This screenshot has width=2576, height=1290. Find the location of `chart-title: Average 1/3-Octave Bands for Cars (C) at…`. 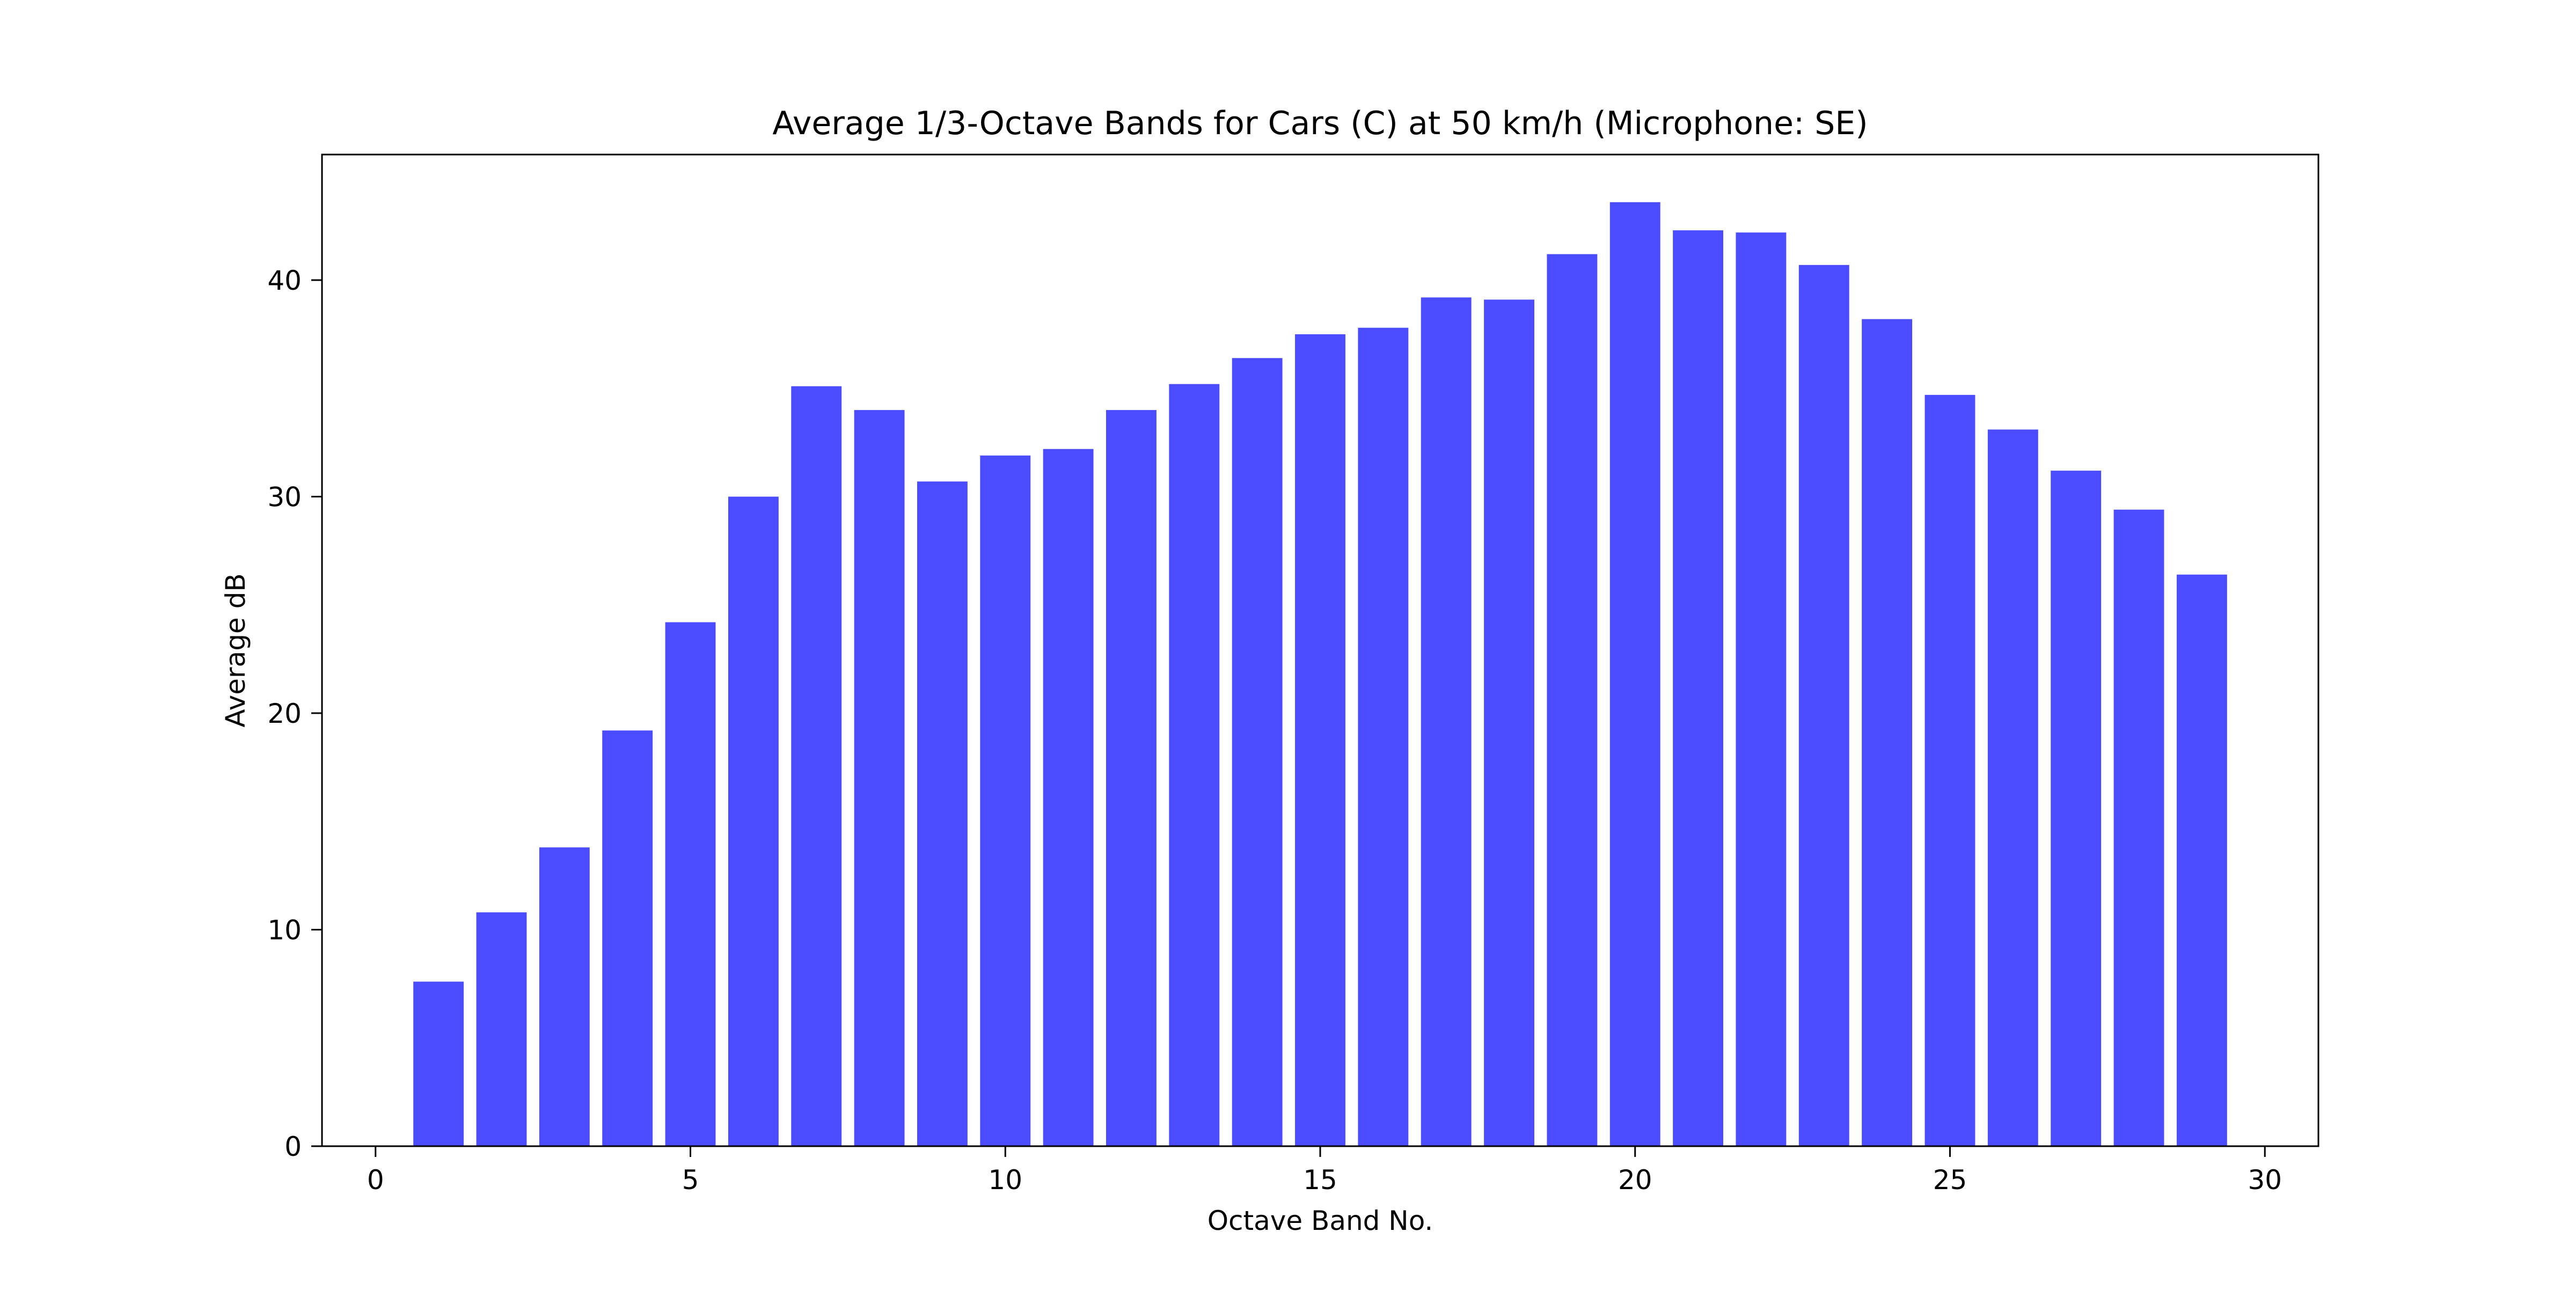

chart-title: Average 1/3-Octave Bands for Cars (C) at… is located at coordinates (1320, 123).